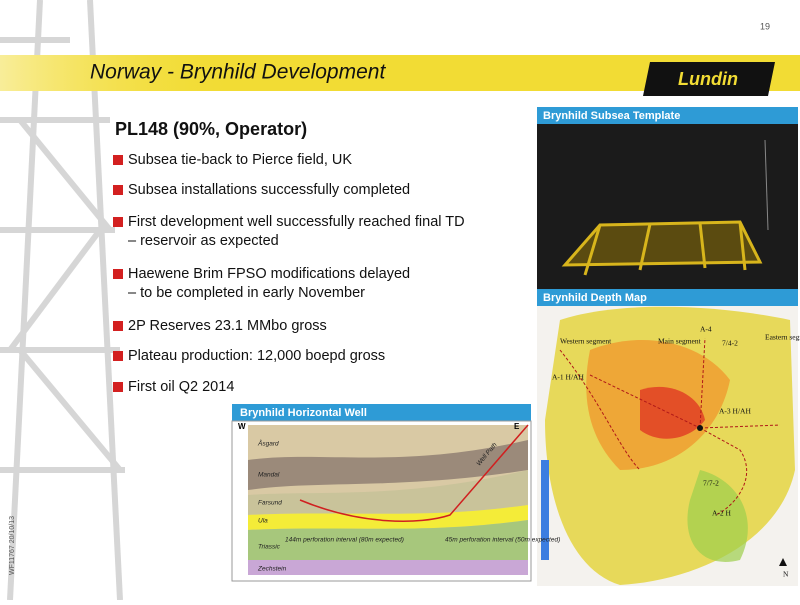  Describe the element at coordinates (263, 521) in the screenshot. I see `section-label: Ula` at that location.